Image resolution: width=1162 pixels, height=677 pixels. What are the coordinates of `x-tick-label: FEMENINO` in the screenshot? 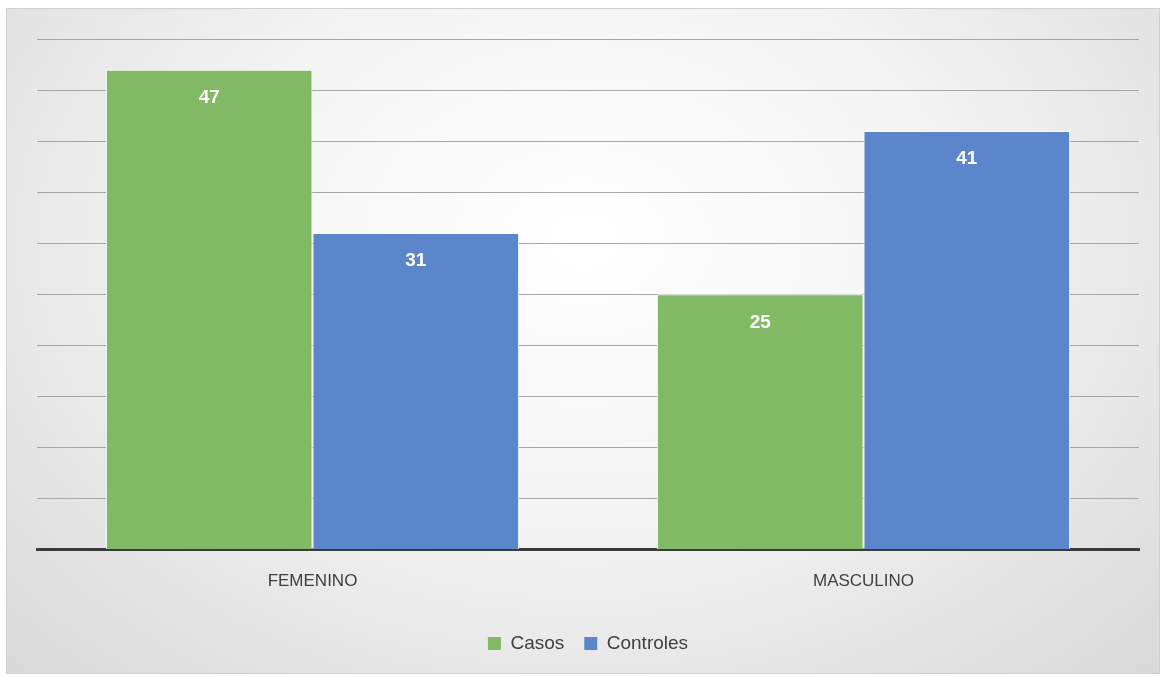 It's located at (312, 581).